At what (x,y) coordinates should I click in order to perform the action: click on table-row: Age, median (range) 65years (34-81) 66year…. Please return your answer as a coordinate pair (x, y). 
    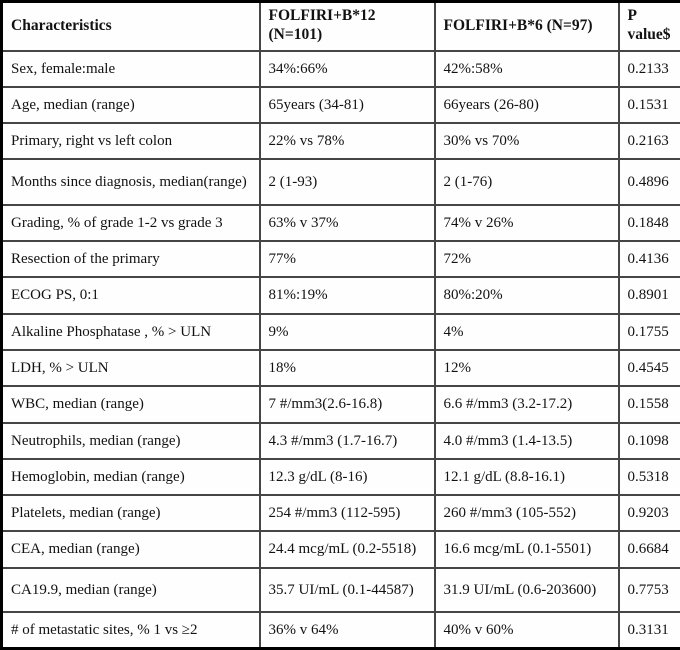
    Looking at the image, I should click on (340, 105).